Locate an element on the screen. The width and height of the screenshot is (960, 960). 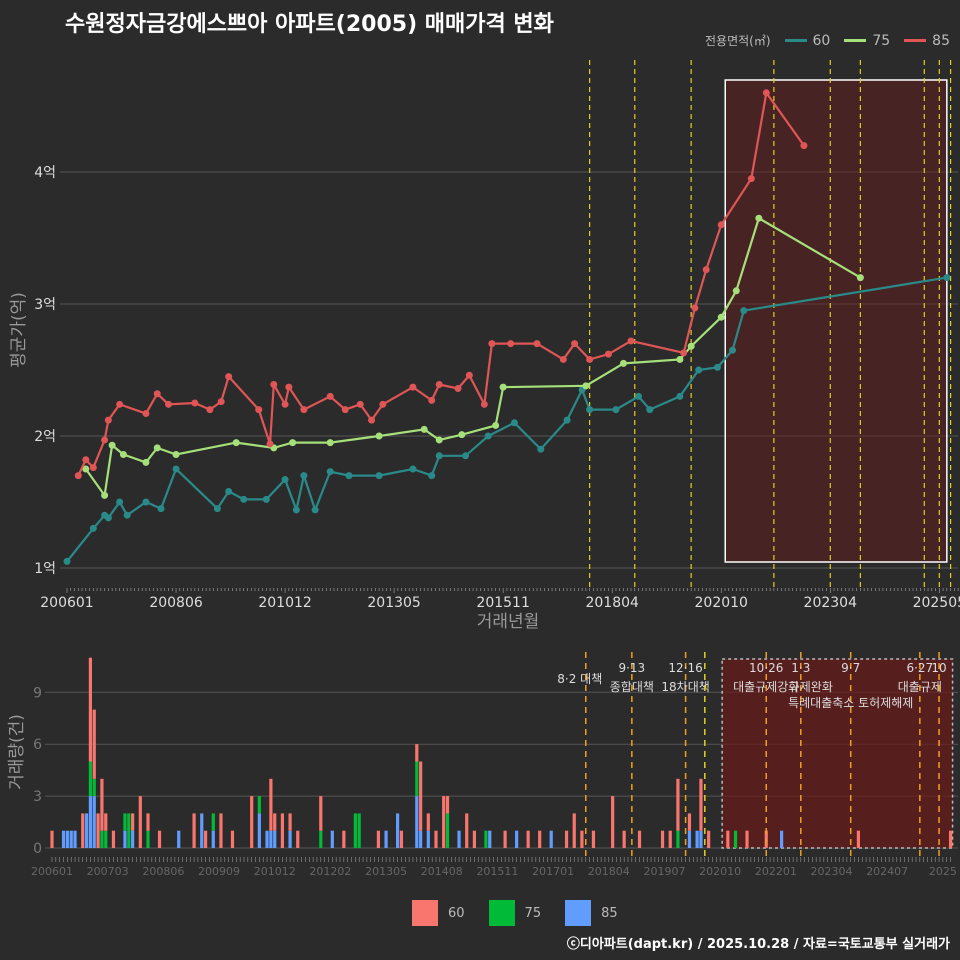
y-tick-label: 9 is located at coordinates (37, 693).